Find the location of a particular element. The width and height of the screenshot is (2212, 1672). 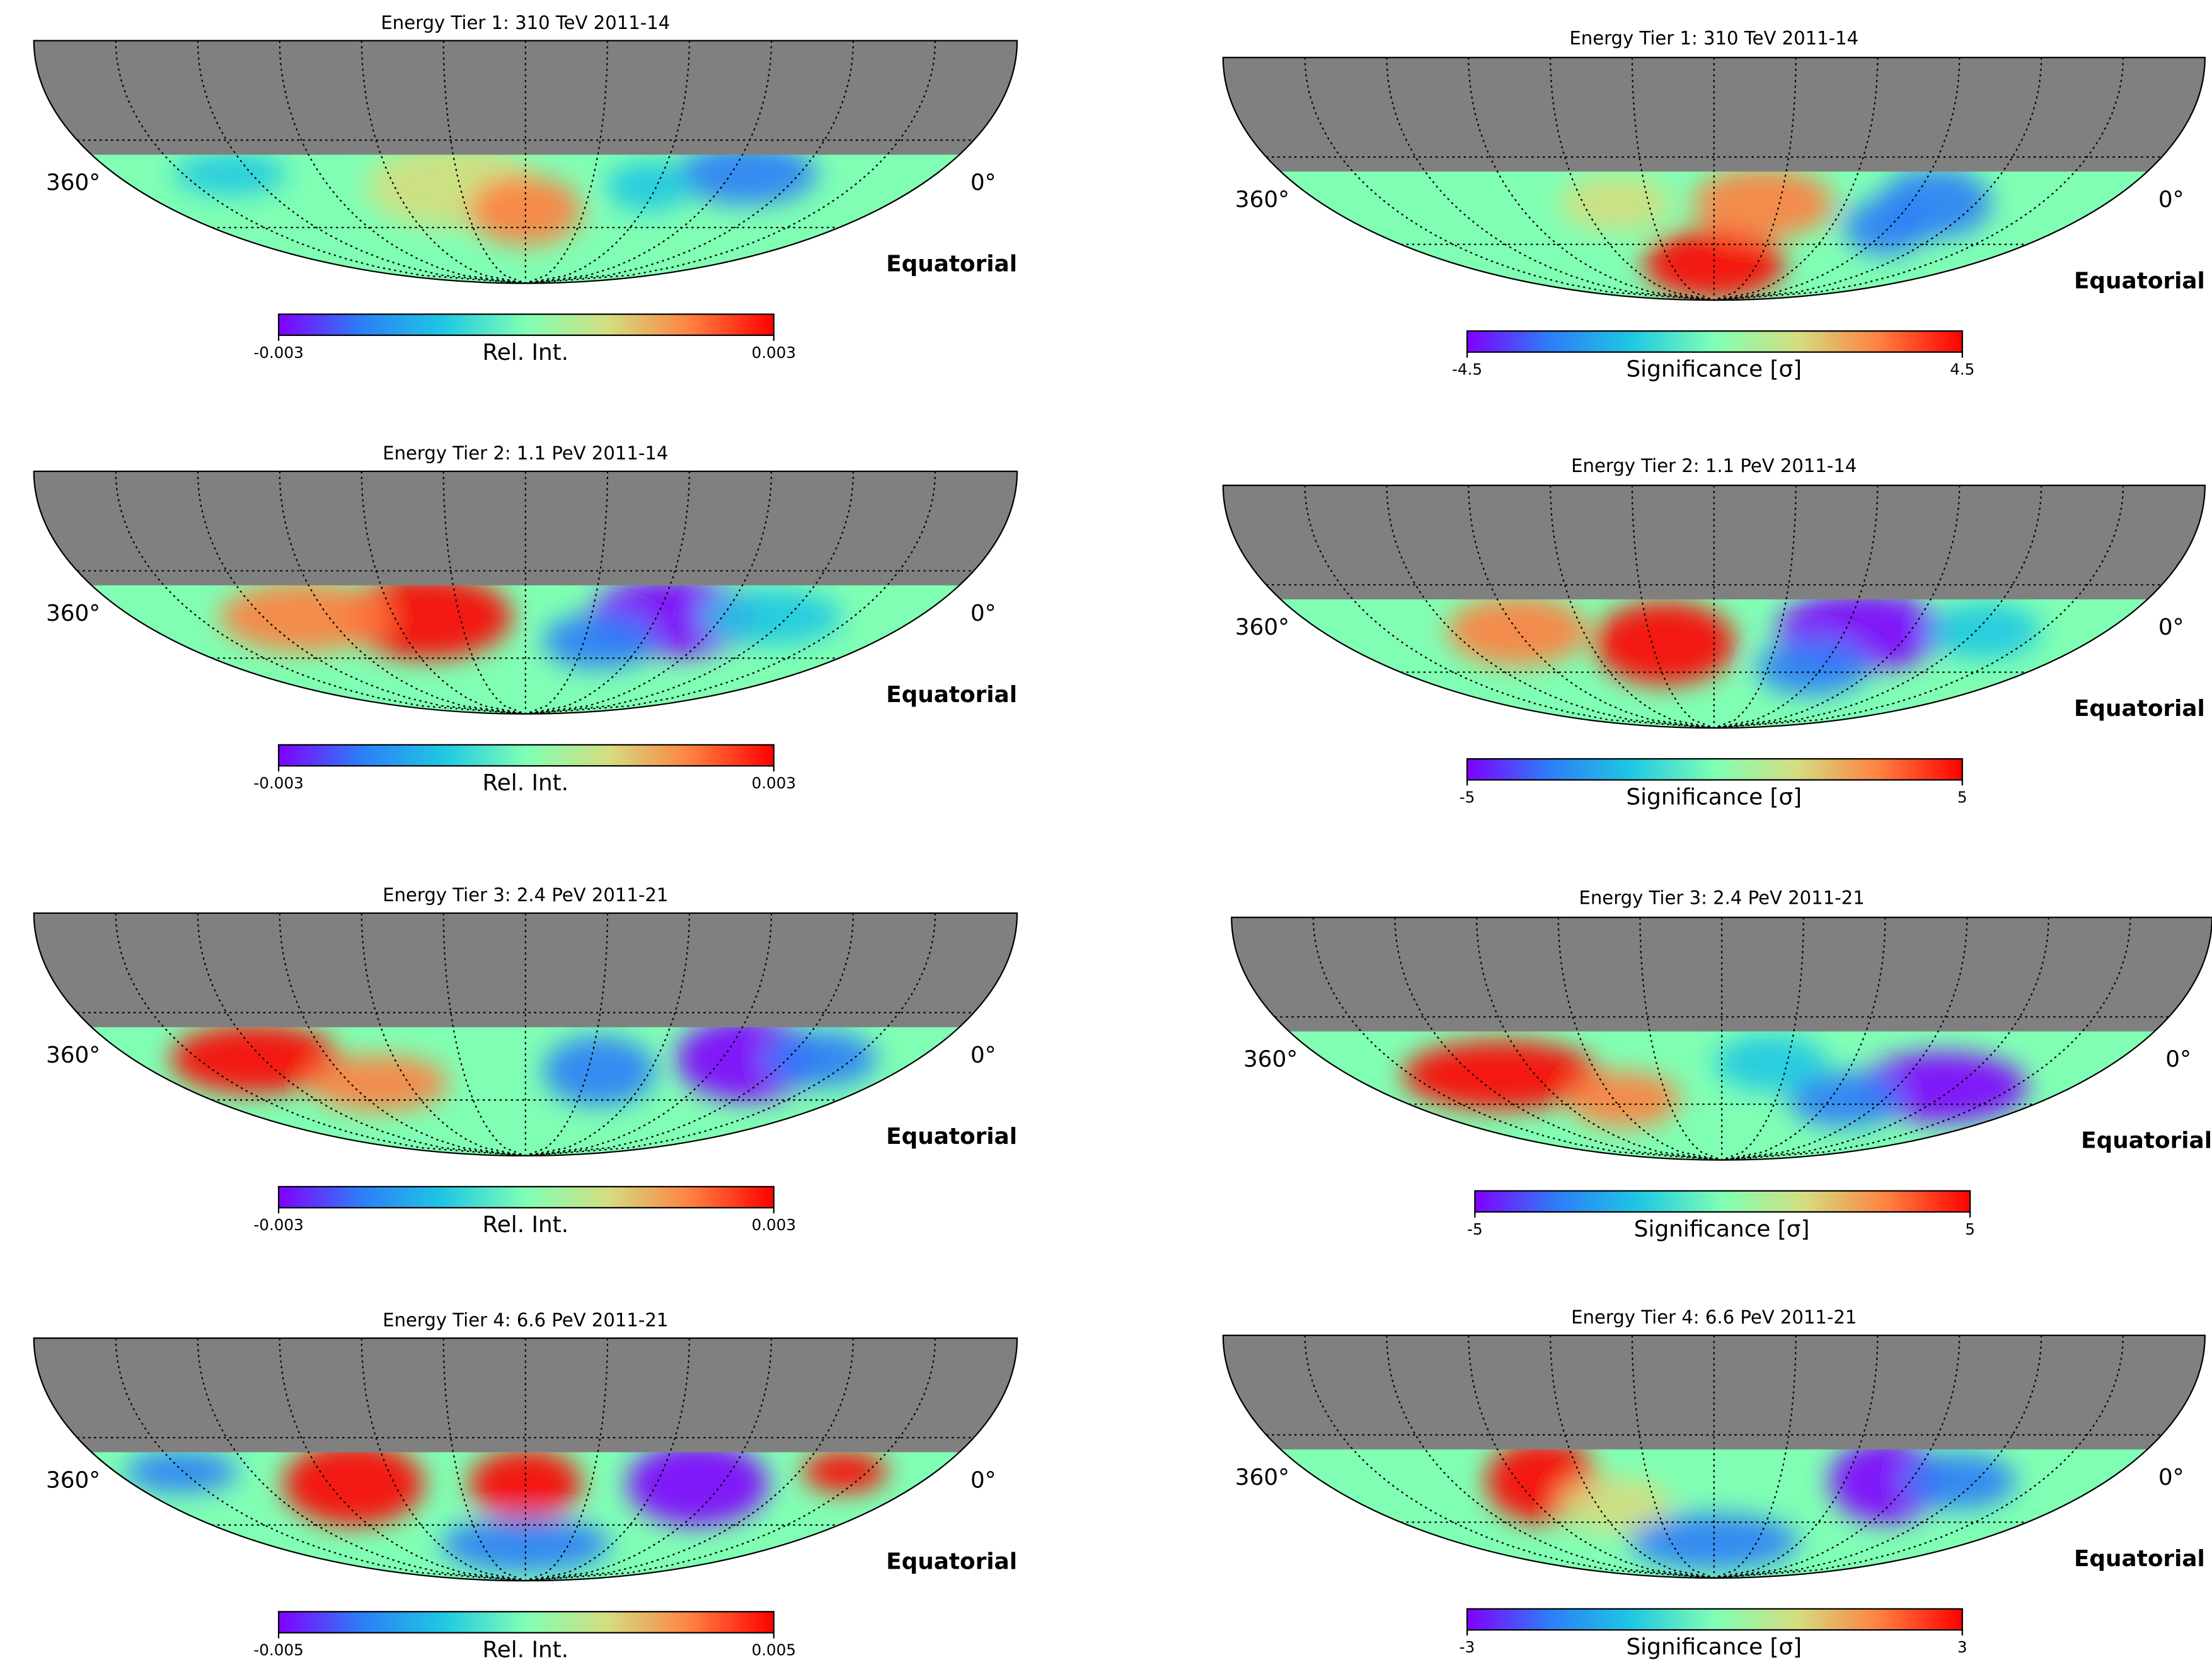

colorbar-tick-label: -0.005 is located at coordinates (278, 1650).